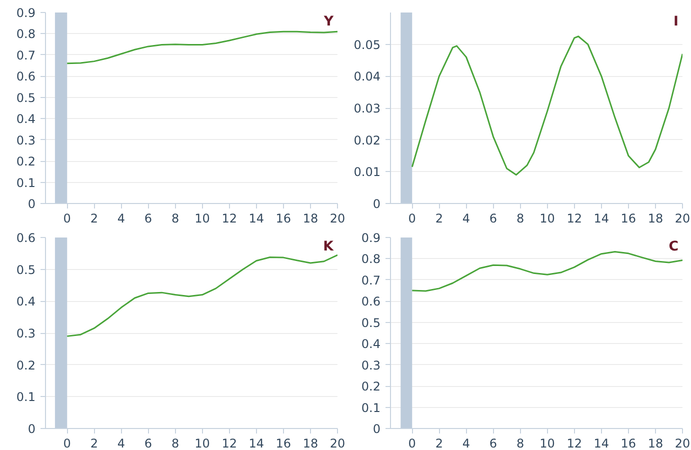 The height and width of the screenshot is (450, 691). Describe the element at coordinates (367, 172) in the screenshot. I see `y-tick-label: 0.01` at that location.